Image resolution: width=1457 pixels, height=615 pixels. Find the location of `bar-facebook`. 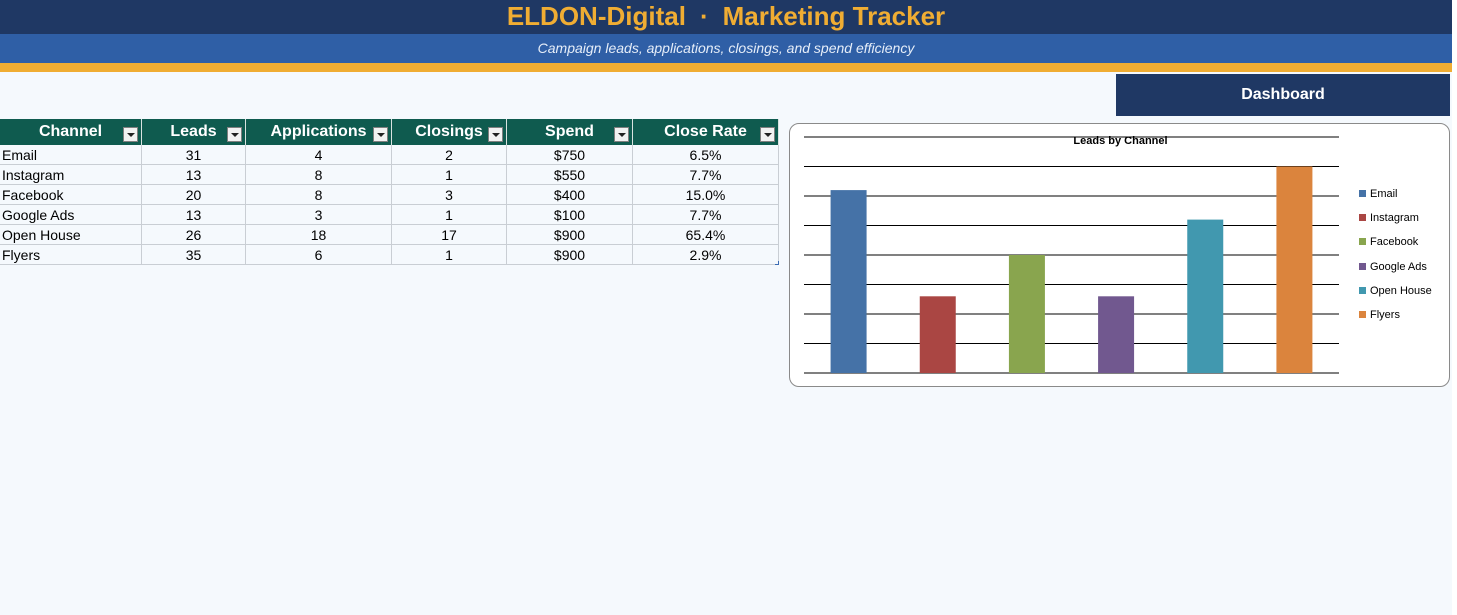

bar-facebook is located at coordinates (1026, 314).